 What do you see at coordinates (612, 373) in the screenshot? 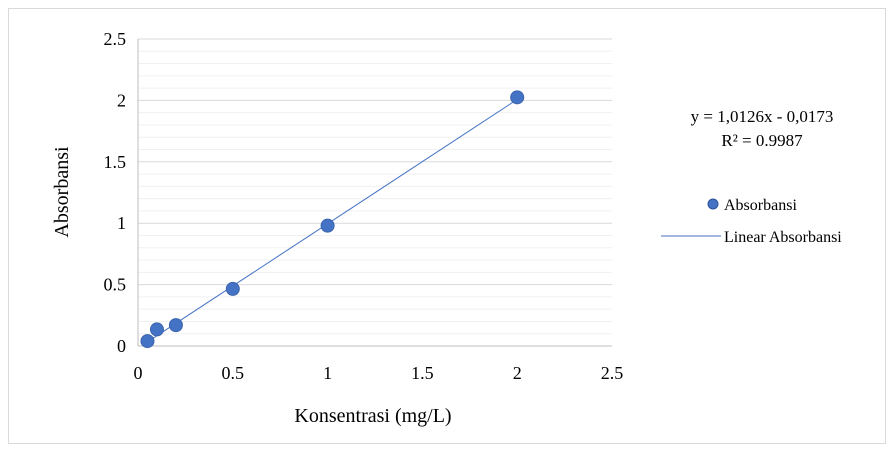
I see `x-tick-label: 2.5` at bounding box center [612, 373].